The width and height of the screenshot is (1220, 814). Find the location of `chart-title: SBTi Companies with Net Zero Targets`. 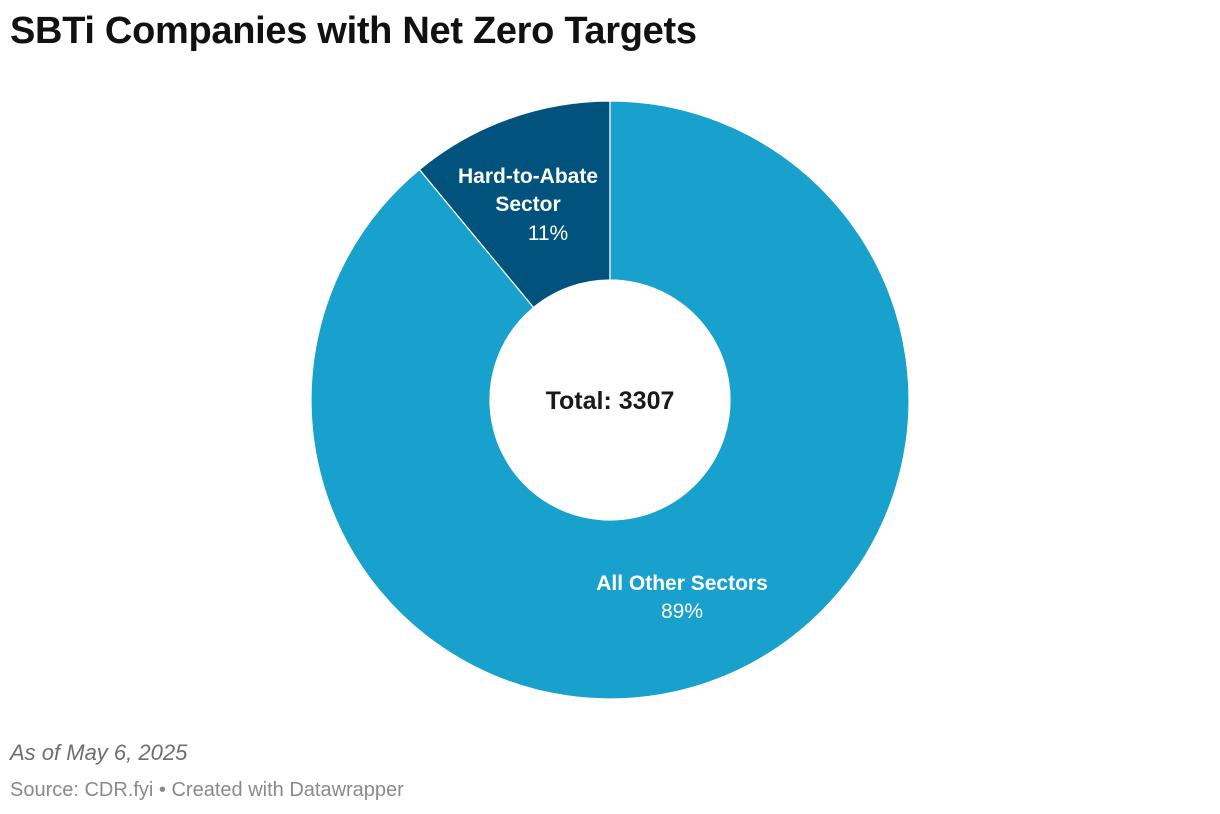

chart-title: SBTi Companies with Net Zero Targets is located at coordinates (353, 31).